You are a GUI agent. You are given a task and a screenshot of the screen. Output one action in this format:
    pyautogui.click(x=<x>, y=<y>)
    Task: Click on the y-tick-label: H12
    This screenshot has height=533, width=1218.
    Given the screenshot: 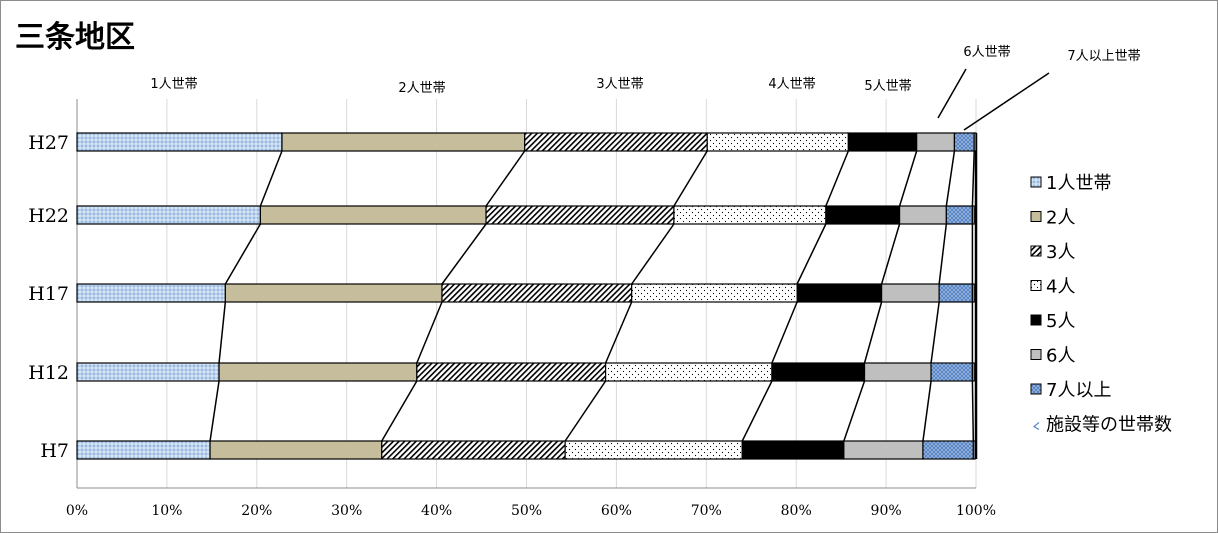 What is the action you would take?
    pyautogui.click(x=48, y=373)
    